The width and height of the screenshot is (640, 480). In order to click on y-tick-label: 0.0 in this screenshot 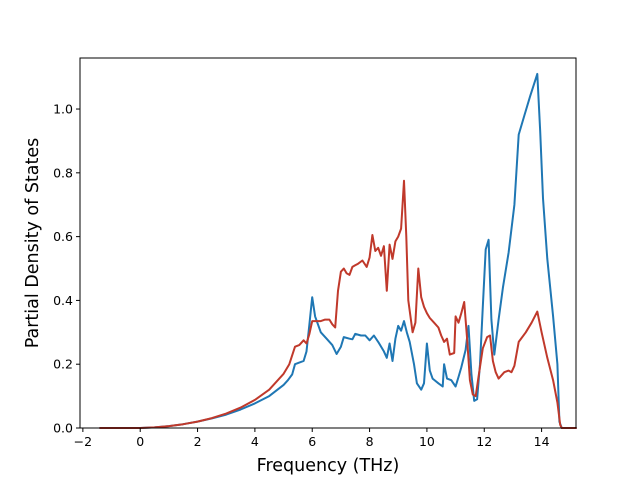, I will do `click(63, 428)`.